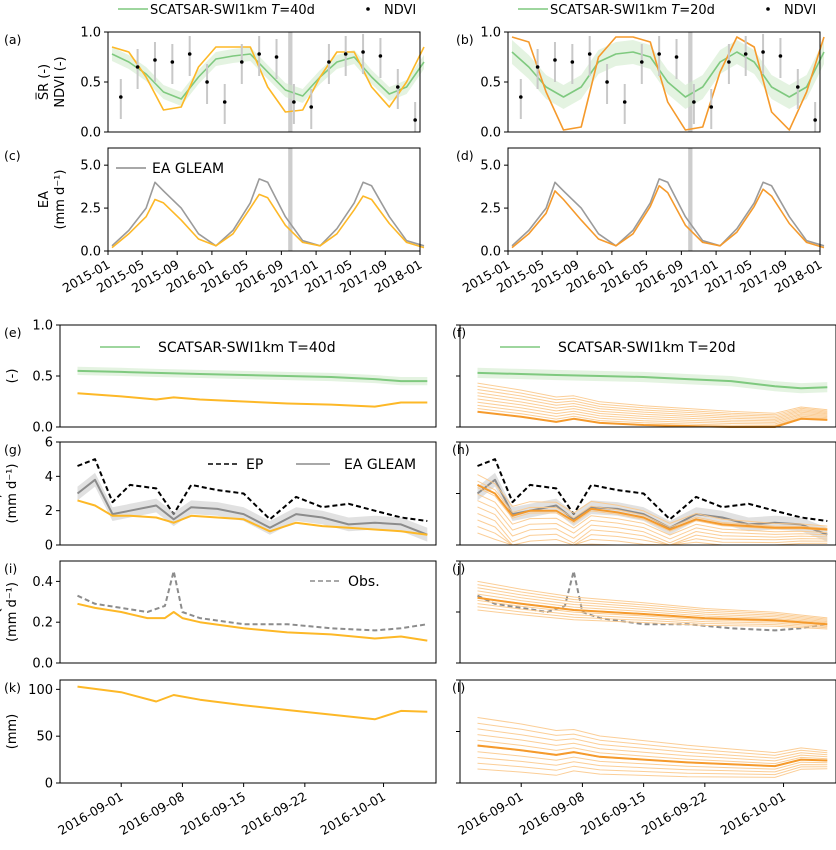  I want to click on y-tick-label: 2, so click(49, 511).